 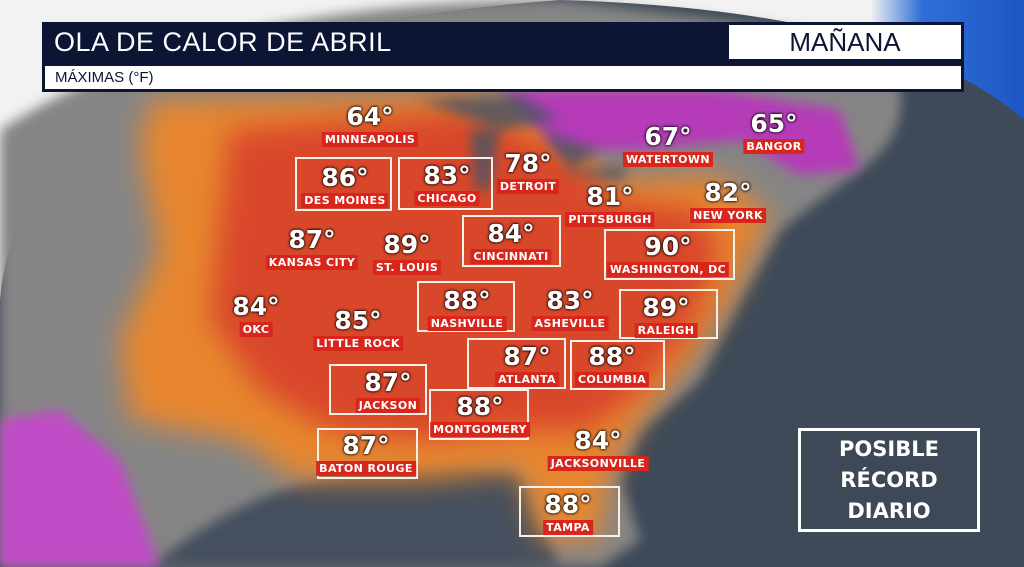 I want to click on day-badge: MAÑANA, so click(x=845, y=42).